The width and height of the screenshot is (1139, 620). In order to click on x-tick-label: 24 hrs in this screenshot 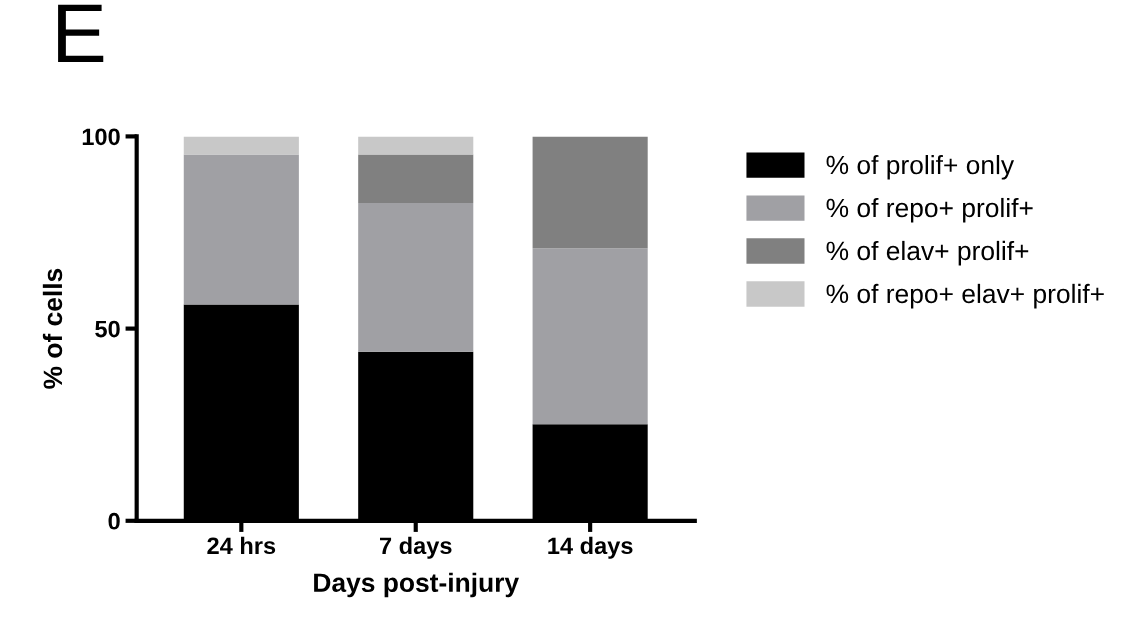, I will do `click(241, 545)`.